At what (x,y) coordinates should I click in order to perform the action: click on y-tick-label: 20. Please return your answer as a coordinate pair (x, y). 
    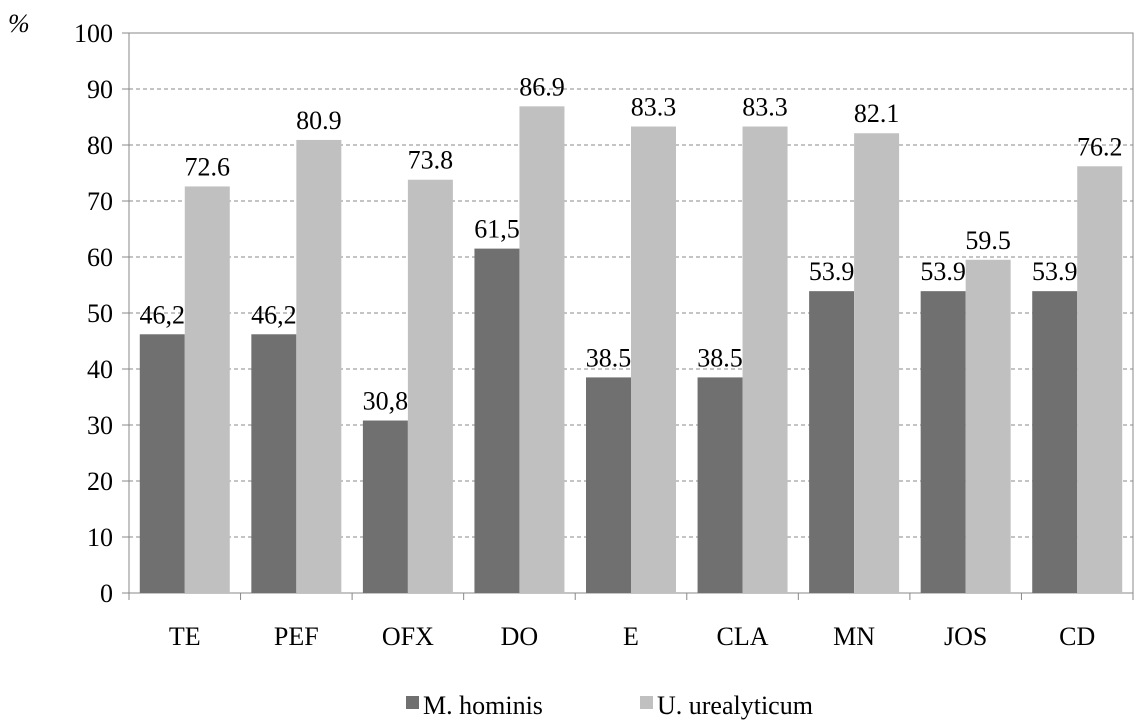
    Looking at the image, I should click on (100, 481).